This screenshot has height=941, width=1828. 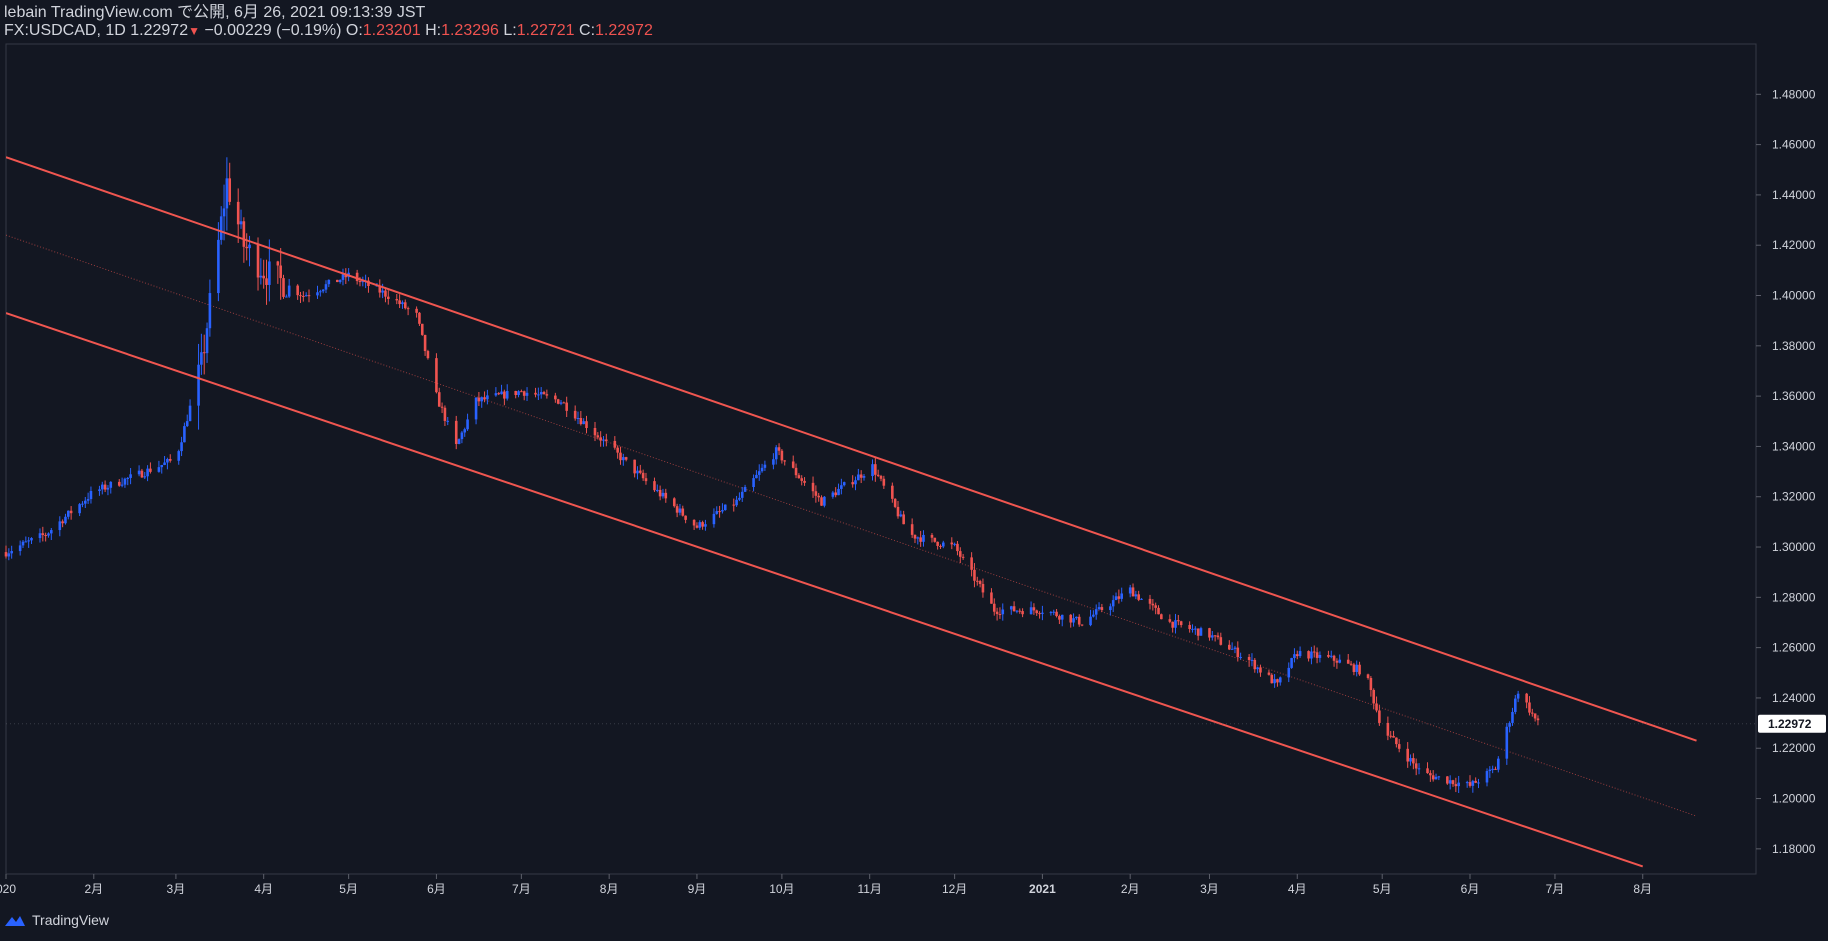 I want to click on change-label: −0.00229 (−0.19%), so click(x=273, y=30).